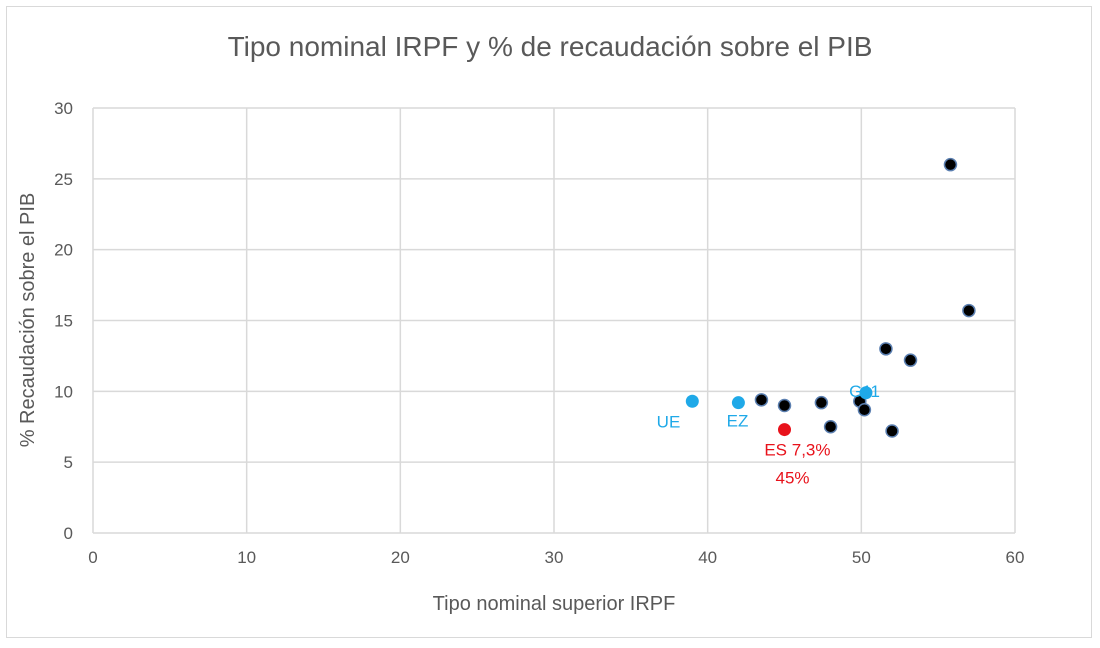 The width and height of the screenshot is (1100, 648). I want to click on x-tick-label: 20, so click(400, 557).